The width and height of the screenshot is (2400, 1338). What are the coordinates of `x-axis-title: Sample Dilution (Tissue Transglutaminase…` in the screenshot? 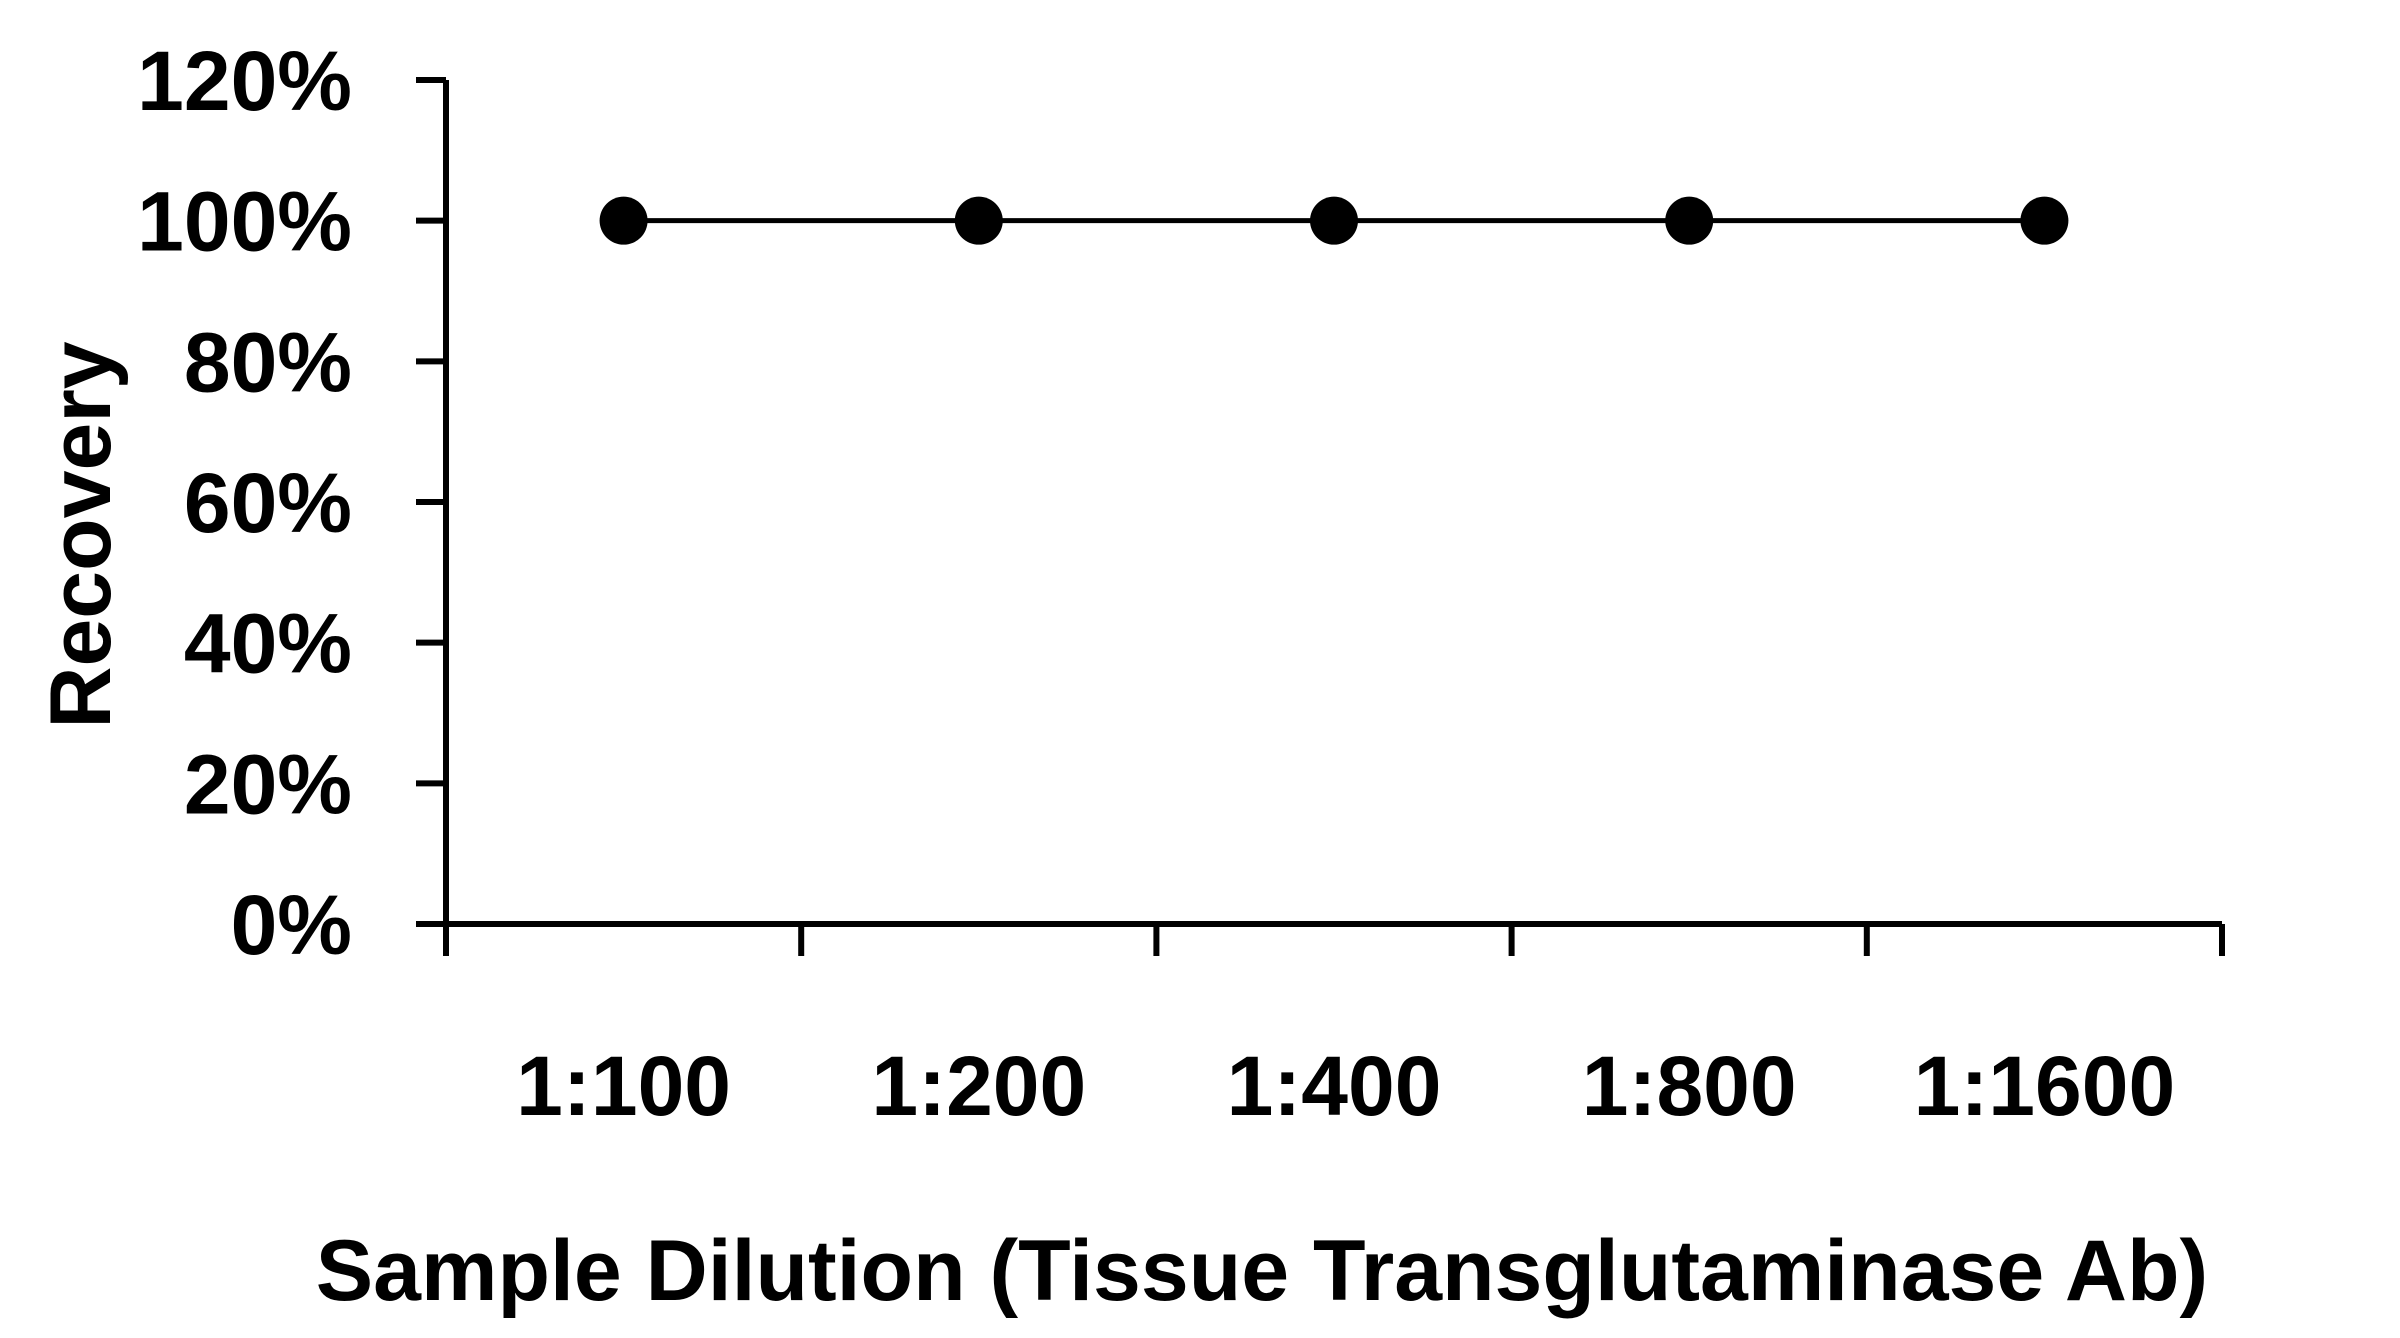 It's located at (1262, 1271).